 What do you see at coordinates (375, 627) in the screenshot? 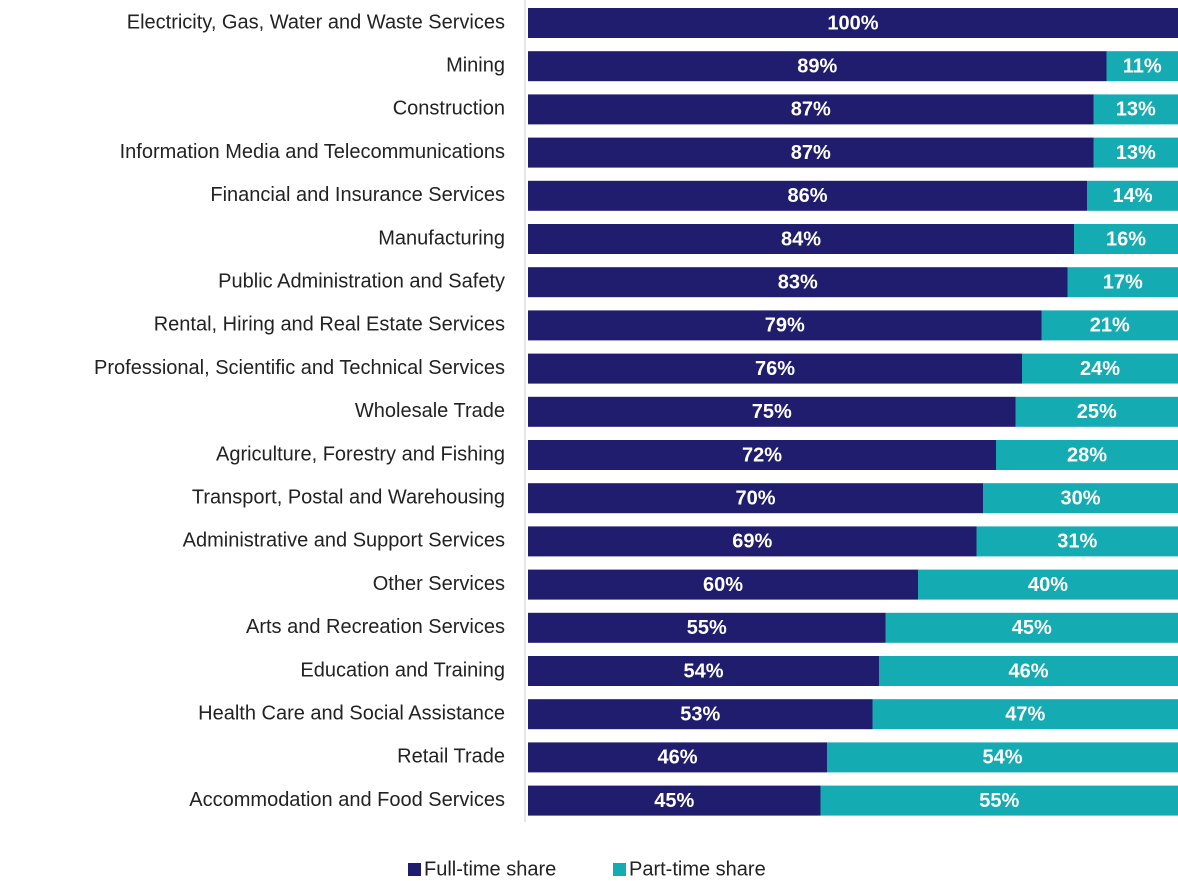
I see `category-label: Arts and Recreation Services` at bounding box center [375, 627].